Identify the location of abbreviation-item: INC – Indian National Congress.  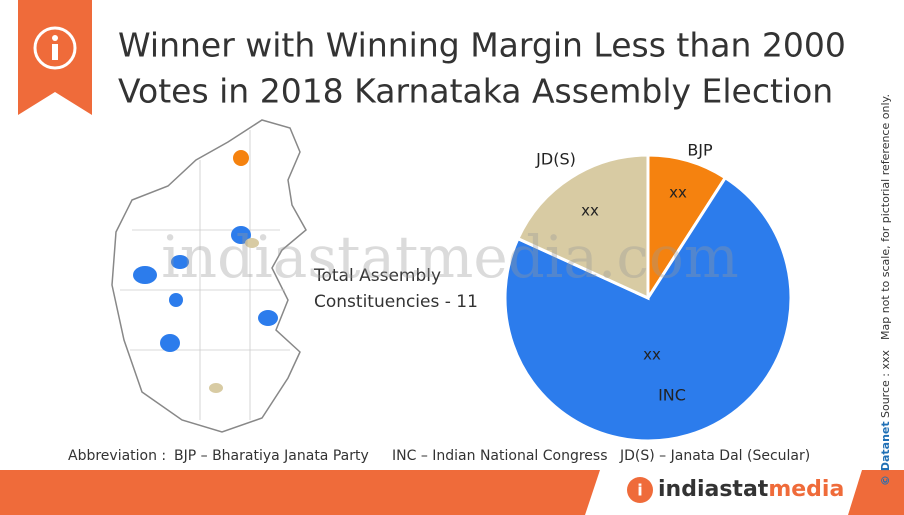
(500, 456).